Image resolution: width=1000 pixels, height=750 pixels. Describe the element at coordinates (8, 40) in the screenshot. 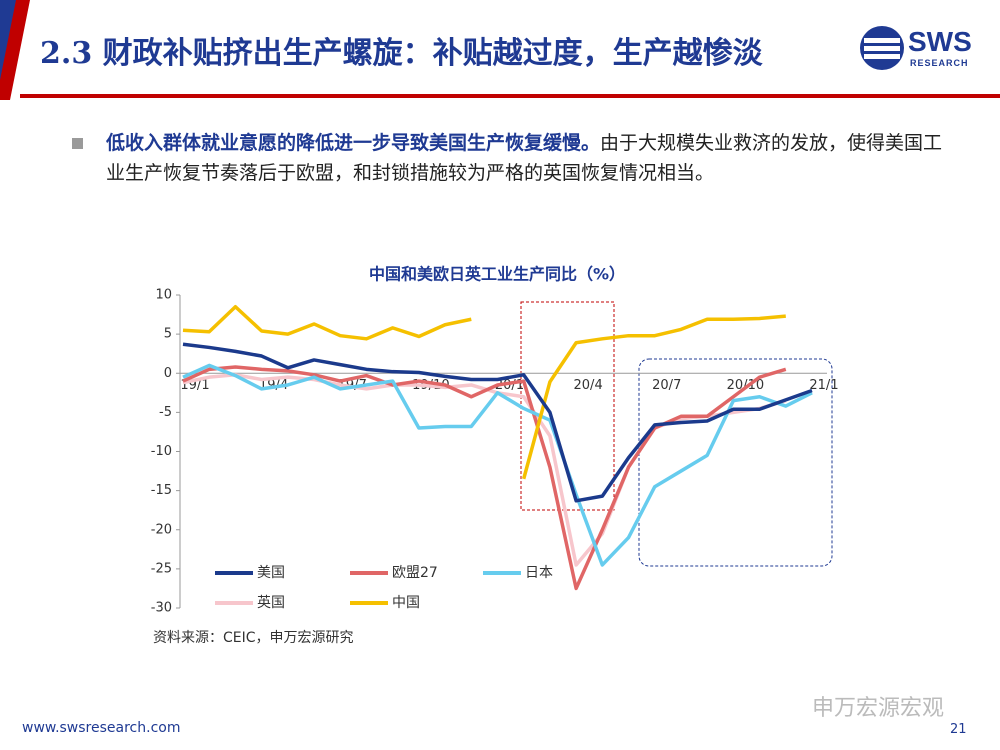

I see `header-accent` at that location.